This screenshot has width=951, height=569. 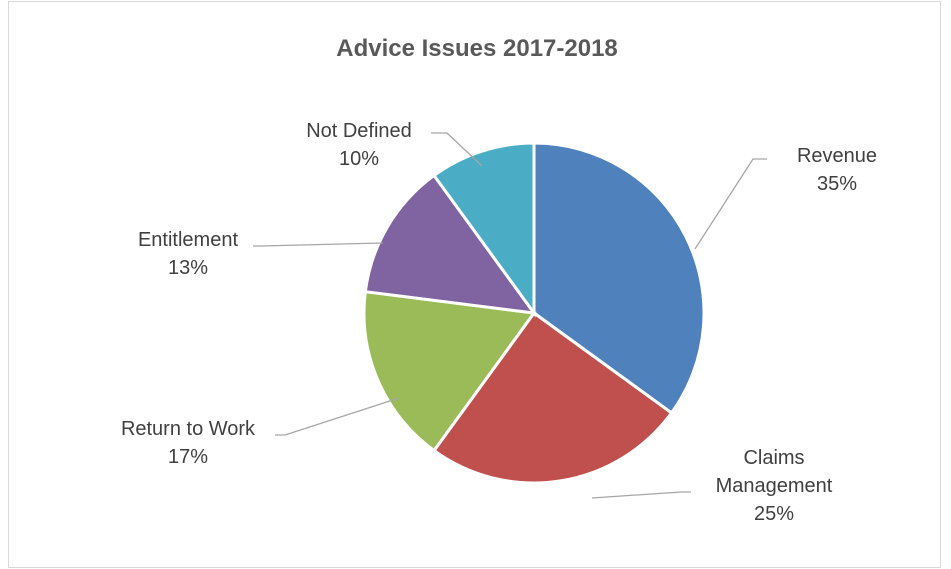 I want to click on pie-slice-entitlement, so click(x=450, y=244).